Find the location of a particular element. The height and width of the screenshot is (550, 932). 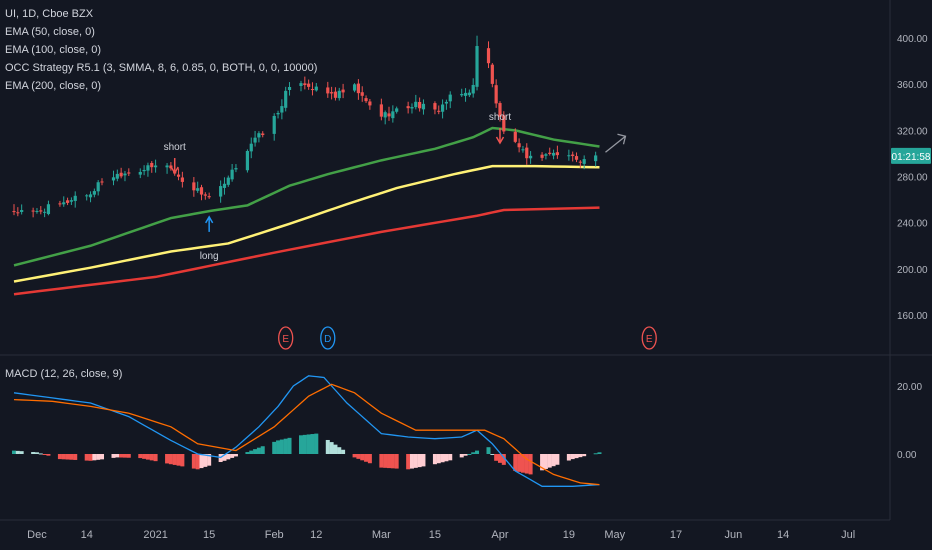

signal-line is located at coordinates (306, 434).